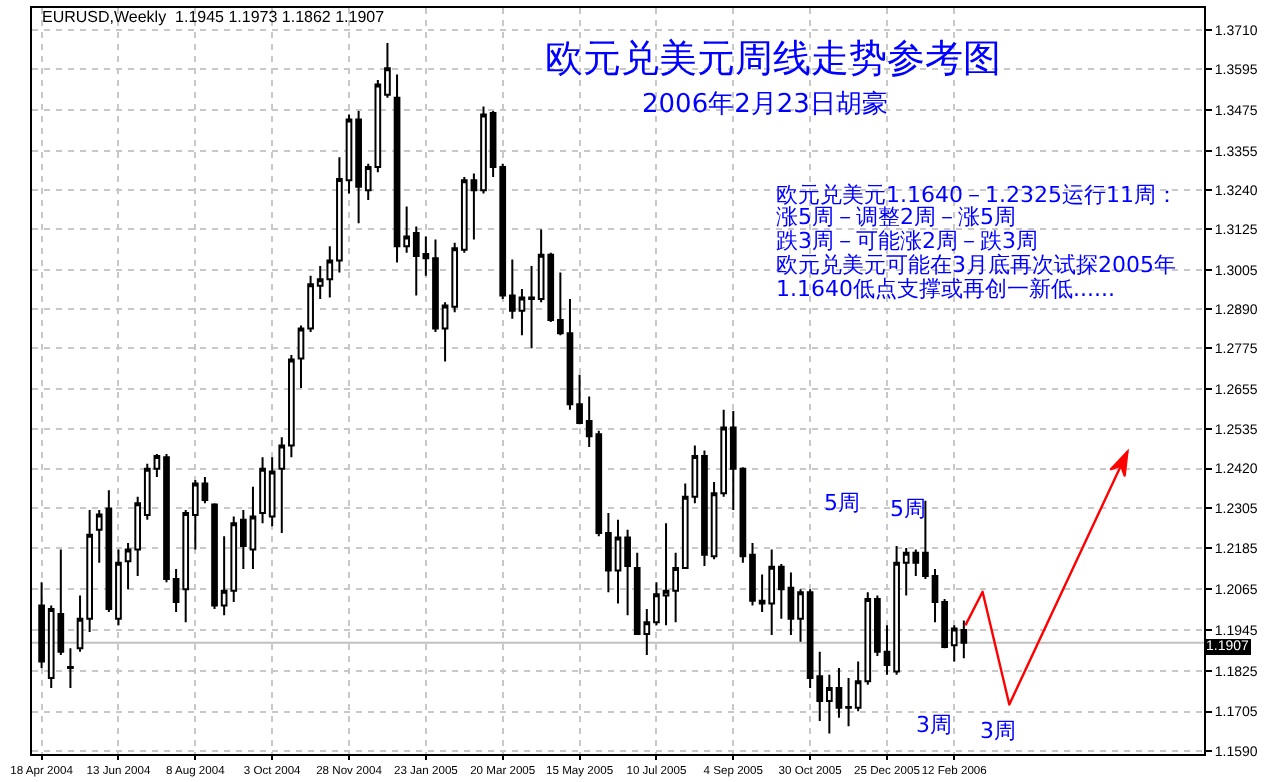 This screenshot has height=782, width=1280. What do you see at coordinates (896, 217) in the screenshot?
I see `annotation: 涨5周－调整2周－涨5周` at bounding box center [896, 217].